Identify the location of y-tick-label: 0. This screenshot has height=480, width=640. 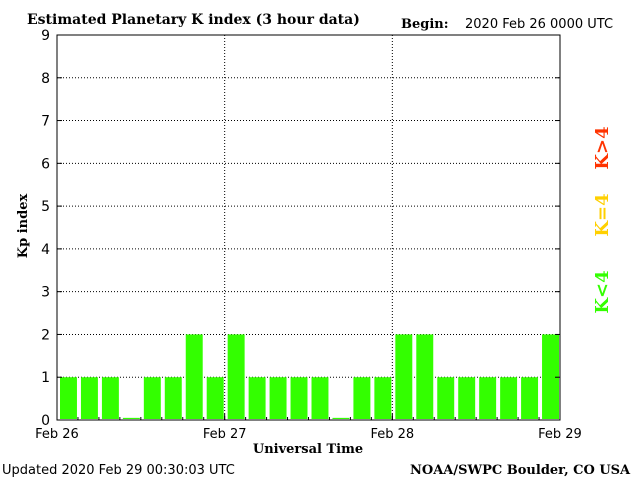
(45, 421).